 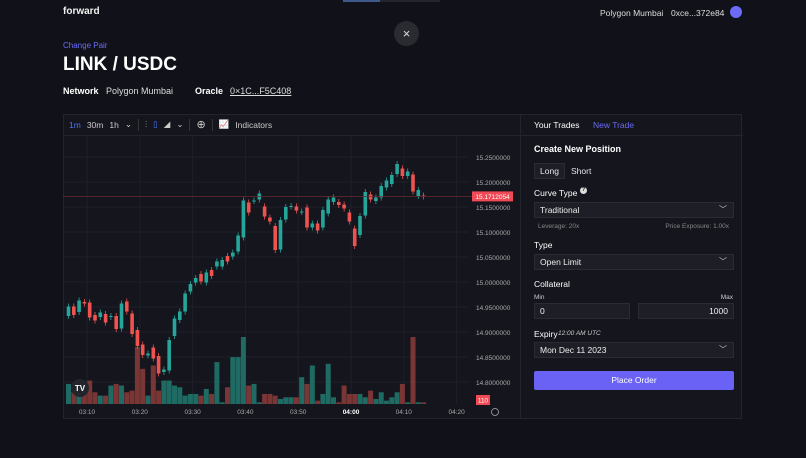 I want to click on chart-toolbar: 1m 30m 1h ⌄ ⫶ ▯ ◢ ⌄ ⊕ 📈 Indicators, so click(x=291, y=125).